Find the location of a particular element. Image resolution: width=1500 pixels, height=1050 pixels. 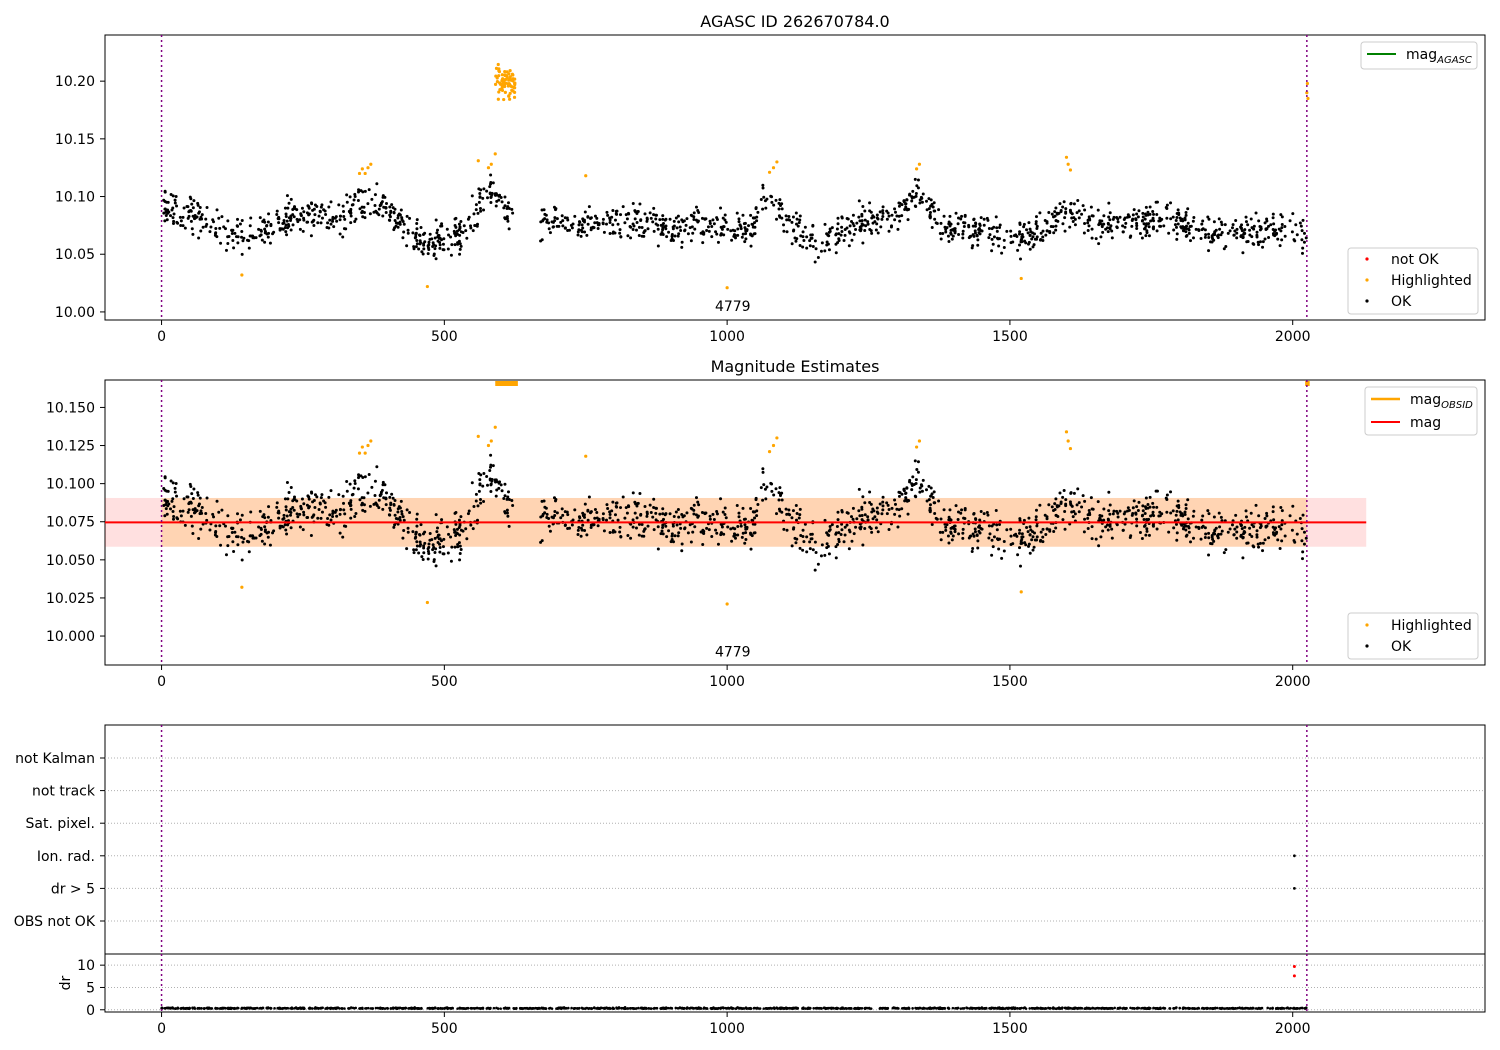

not-ok-legend-marker is located at coordinates (1367, 259).